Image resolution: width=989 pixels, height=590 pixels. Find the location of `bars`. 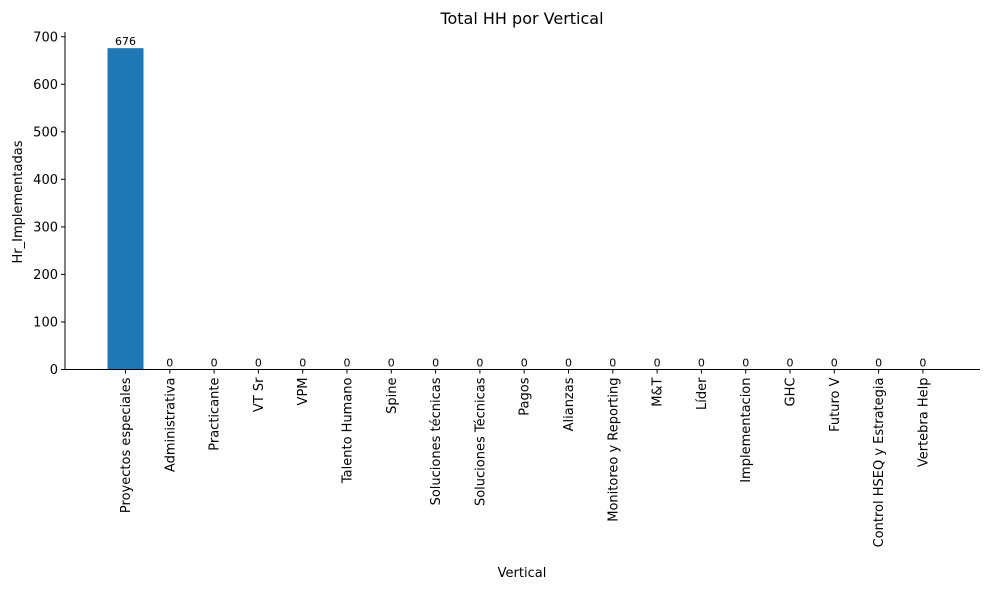

bars is located at coordinates (125, 209).